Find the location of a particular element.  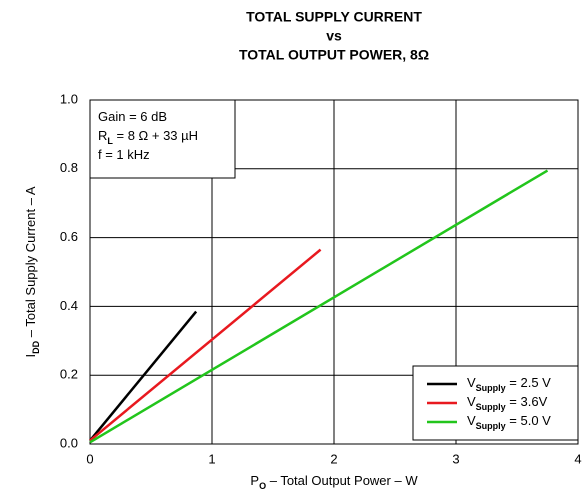

annotation-box is located at coordinates (162, 139).